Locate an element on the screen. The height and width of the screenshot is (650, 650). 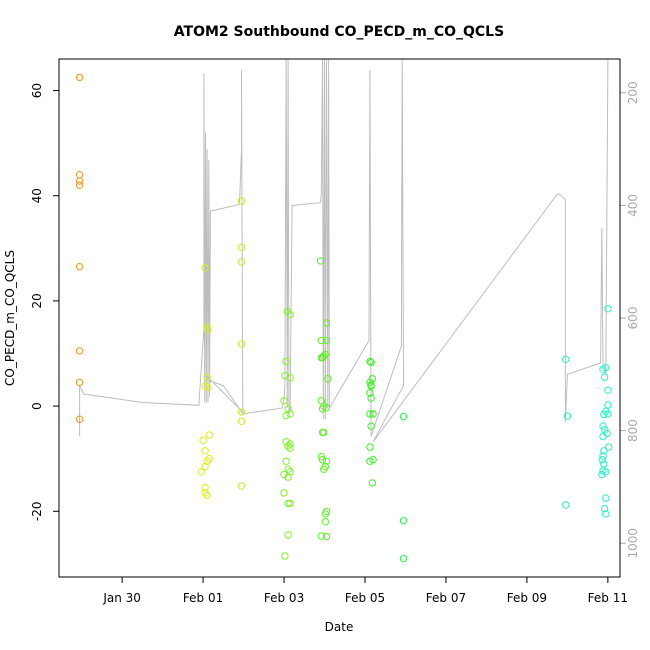
y2-tick-label: 1000 is located at coordinates (633, 543).